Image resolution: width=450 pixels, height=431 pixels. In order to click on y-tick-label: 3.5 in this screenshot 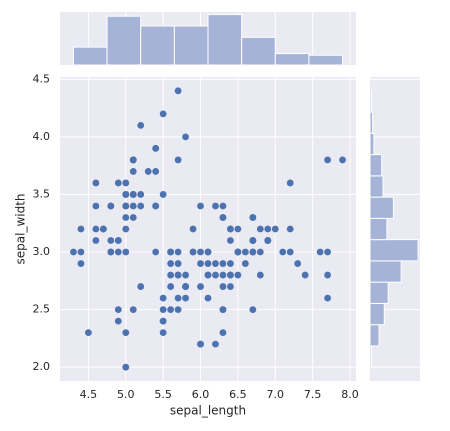, I will do `click(42, 193)`.